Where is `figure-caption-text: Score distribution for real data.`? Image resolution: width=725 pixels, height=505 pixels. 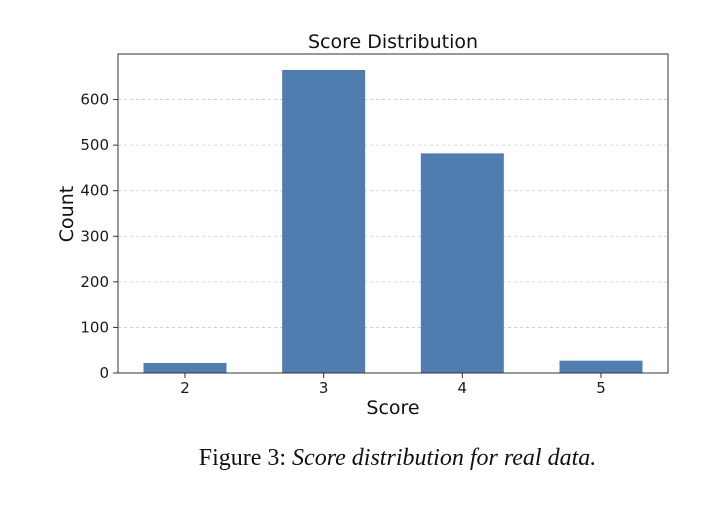 figure-caption-text: Score distribution for real data. is located at coordinates (444, 458).